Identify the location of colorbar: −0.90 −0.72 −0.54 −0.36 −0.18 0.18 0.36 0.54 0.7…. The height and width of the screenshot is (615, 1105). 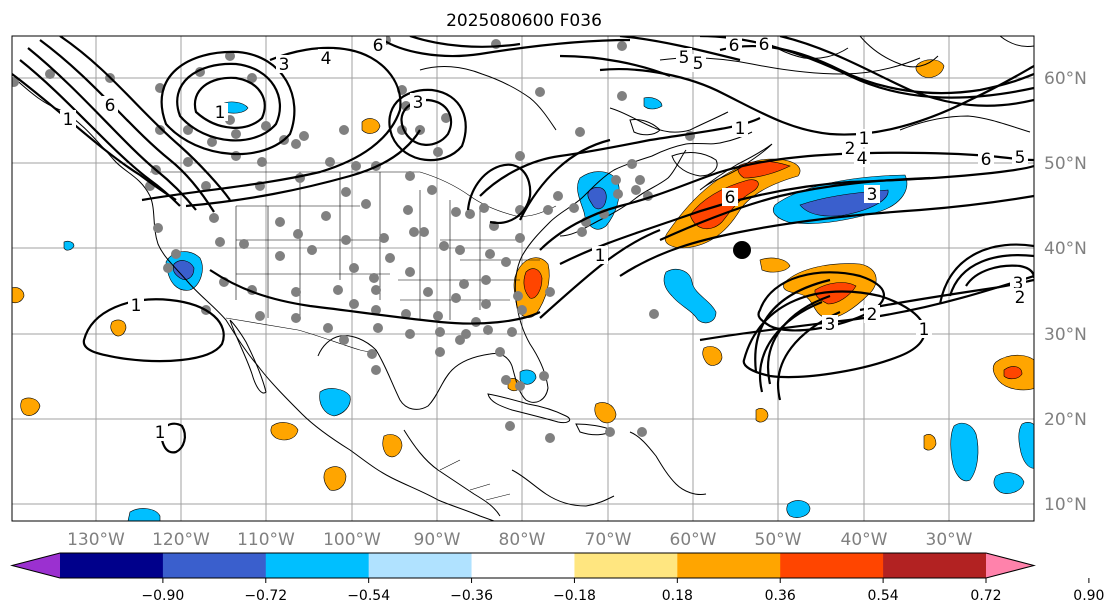
(557, 578).